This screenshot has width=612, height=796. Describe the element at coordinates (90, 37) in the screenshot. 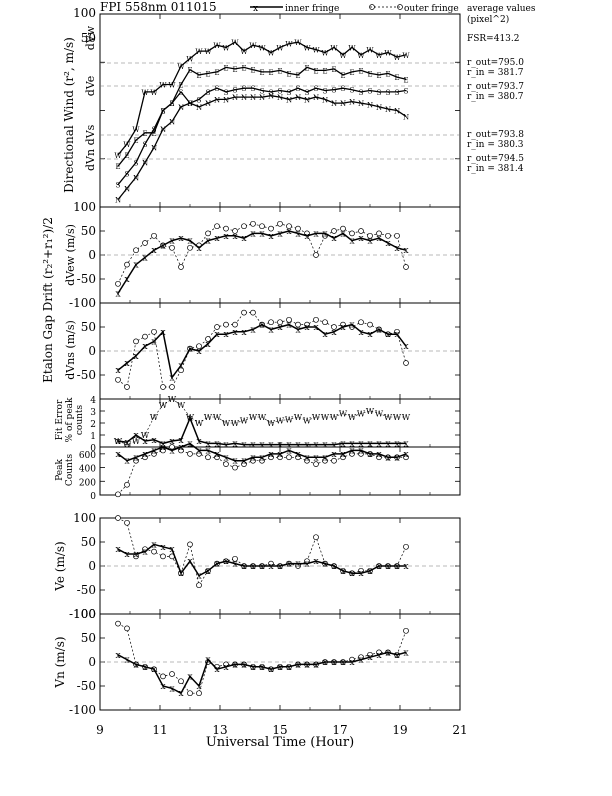

I see `row-label-dvw: dVw` at that location.